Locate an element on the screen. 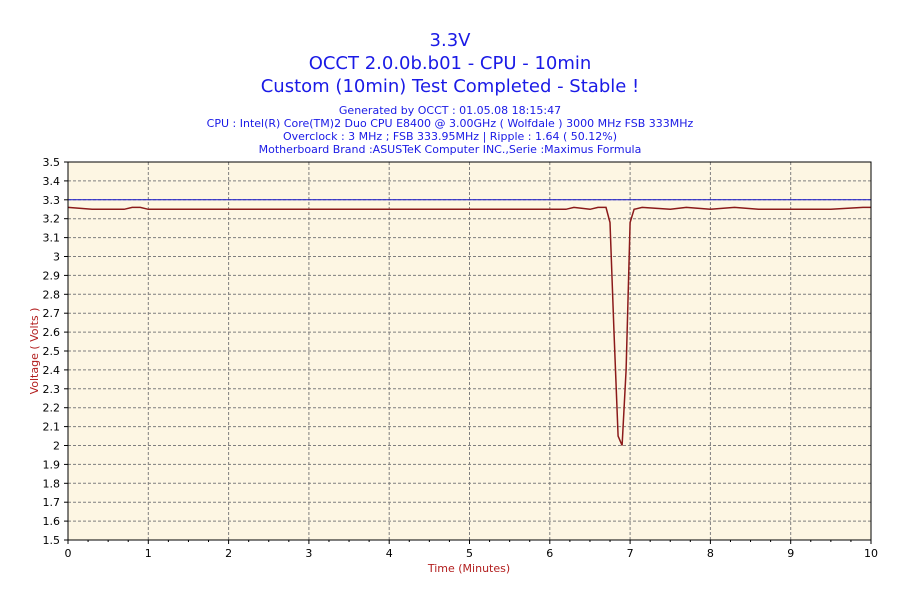  x-tick-label: 3 is located at coordinates (308, 553).